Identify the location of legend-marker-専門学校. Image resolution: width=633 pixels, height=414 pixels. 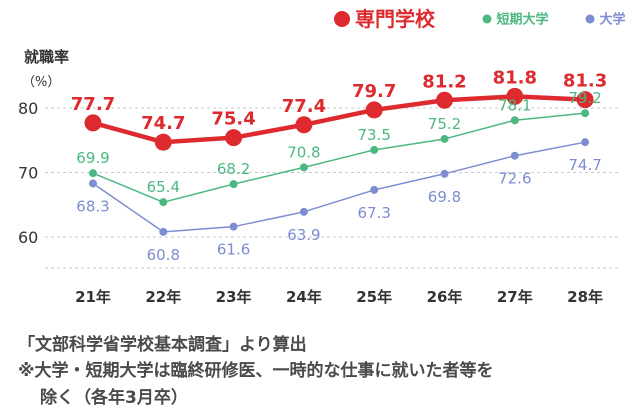
(342, 19).